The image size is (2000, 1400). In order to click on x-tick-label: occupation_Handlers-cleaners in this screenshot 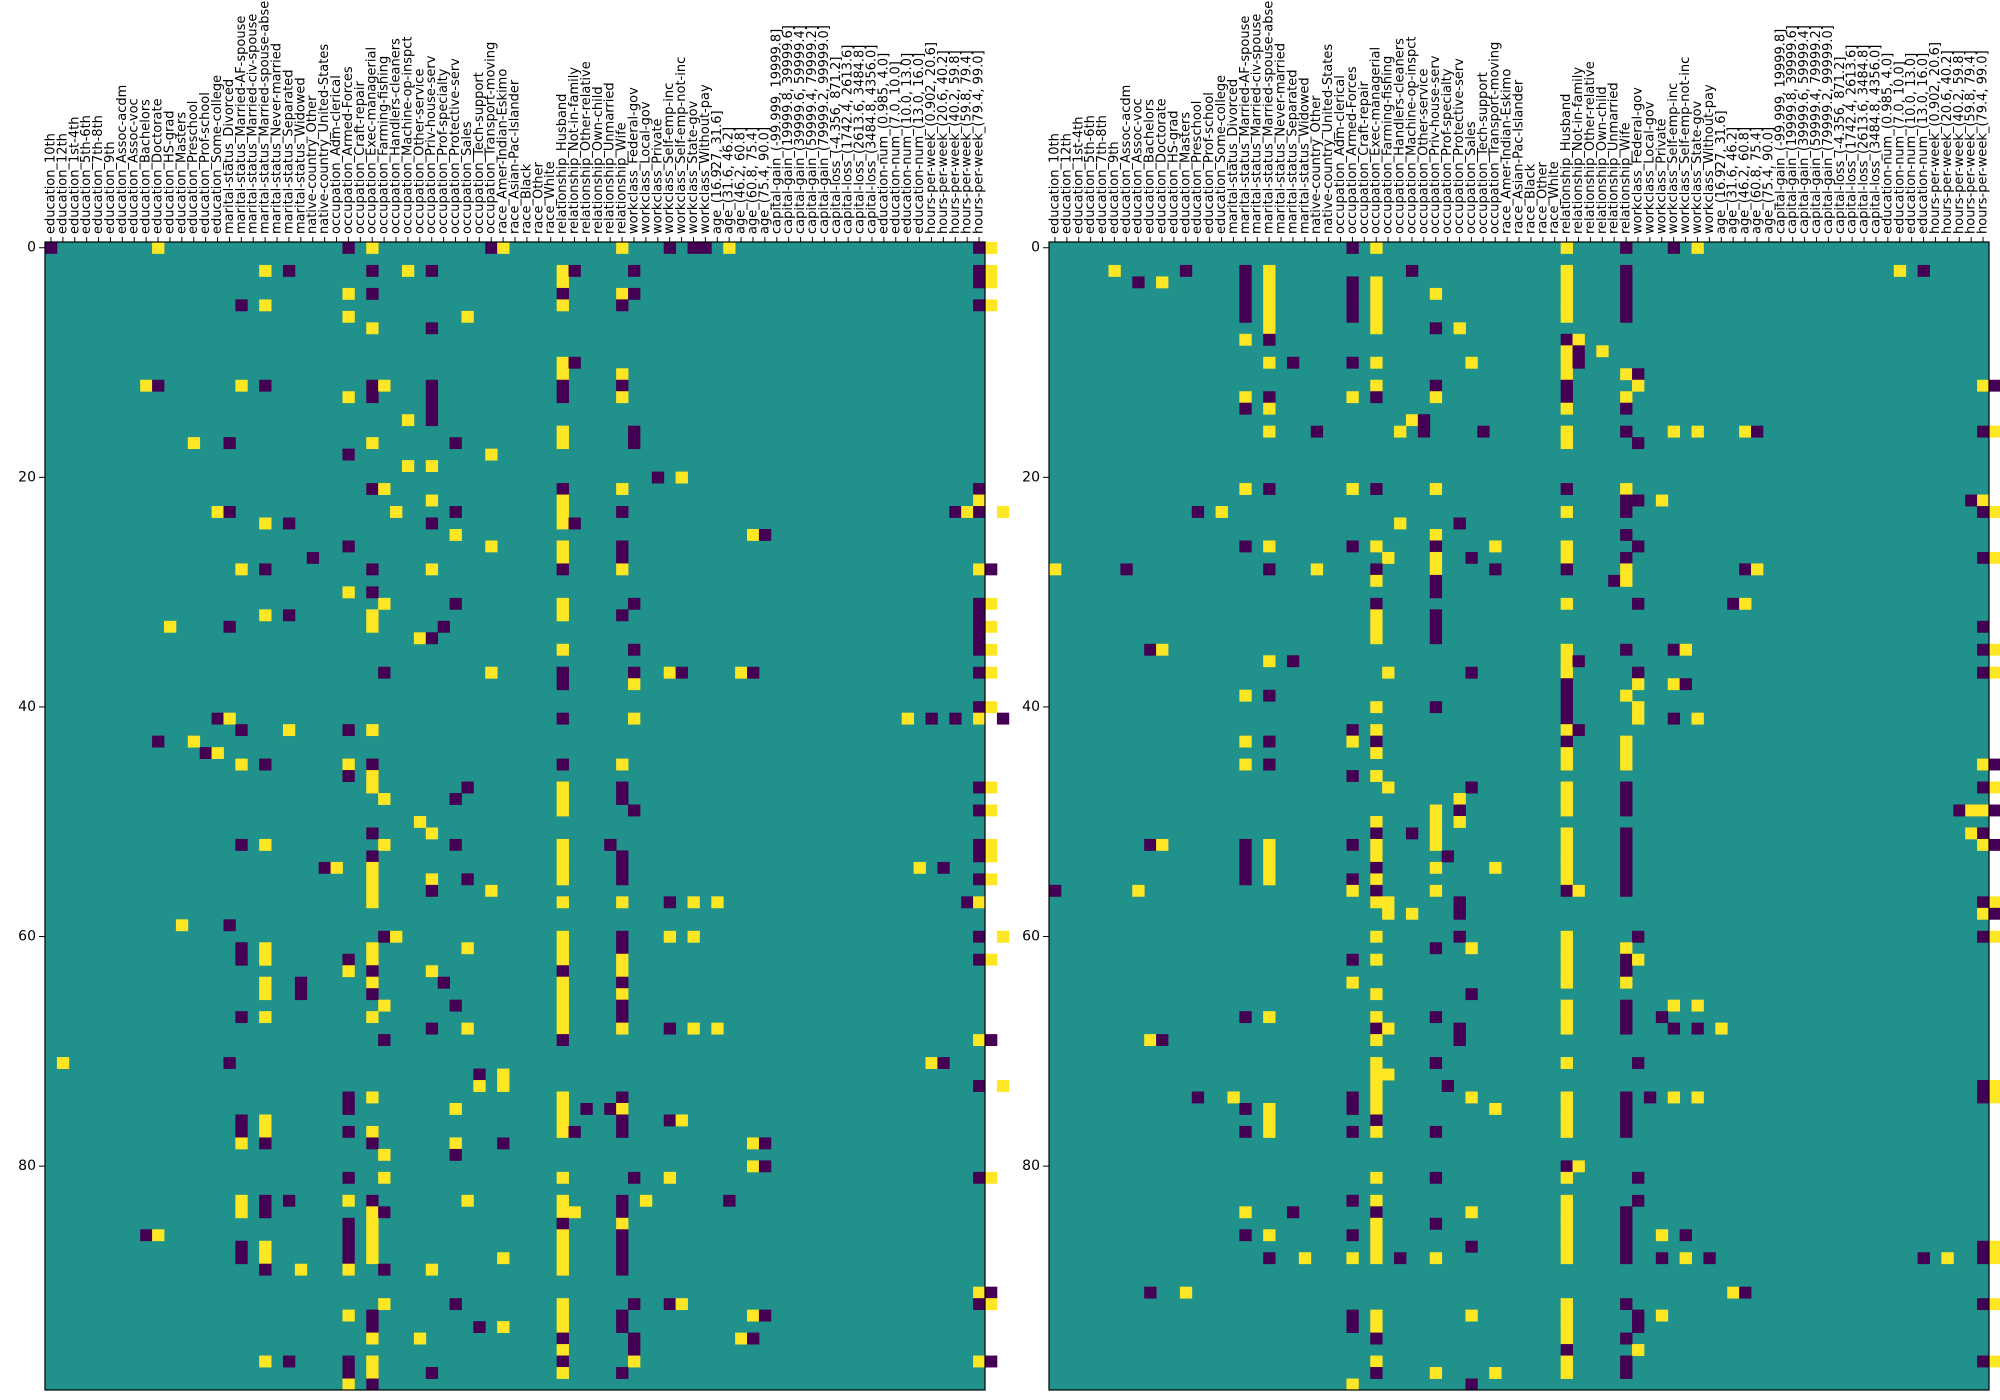, I will do `click(396, 136)`.